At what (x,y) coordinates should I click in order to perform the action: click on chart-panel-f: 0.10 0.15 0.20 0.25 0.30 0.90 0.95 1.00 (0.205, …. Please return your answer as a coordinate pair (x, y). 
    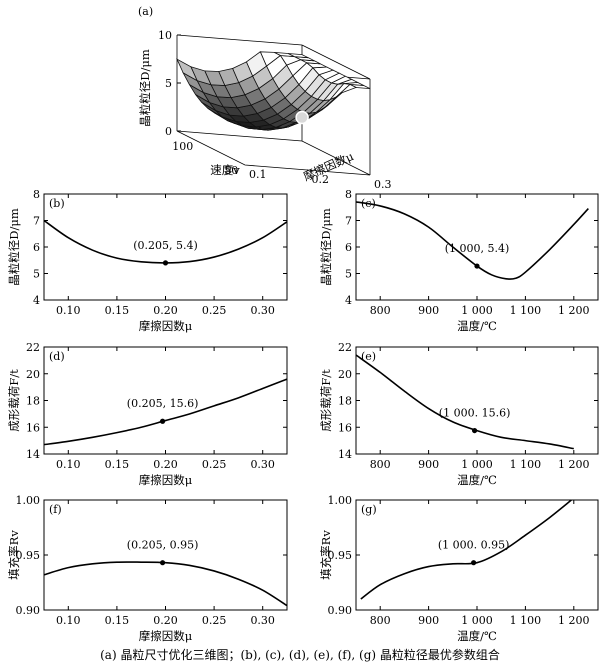
    Looking at the image, I should click on (147, 568).